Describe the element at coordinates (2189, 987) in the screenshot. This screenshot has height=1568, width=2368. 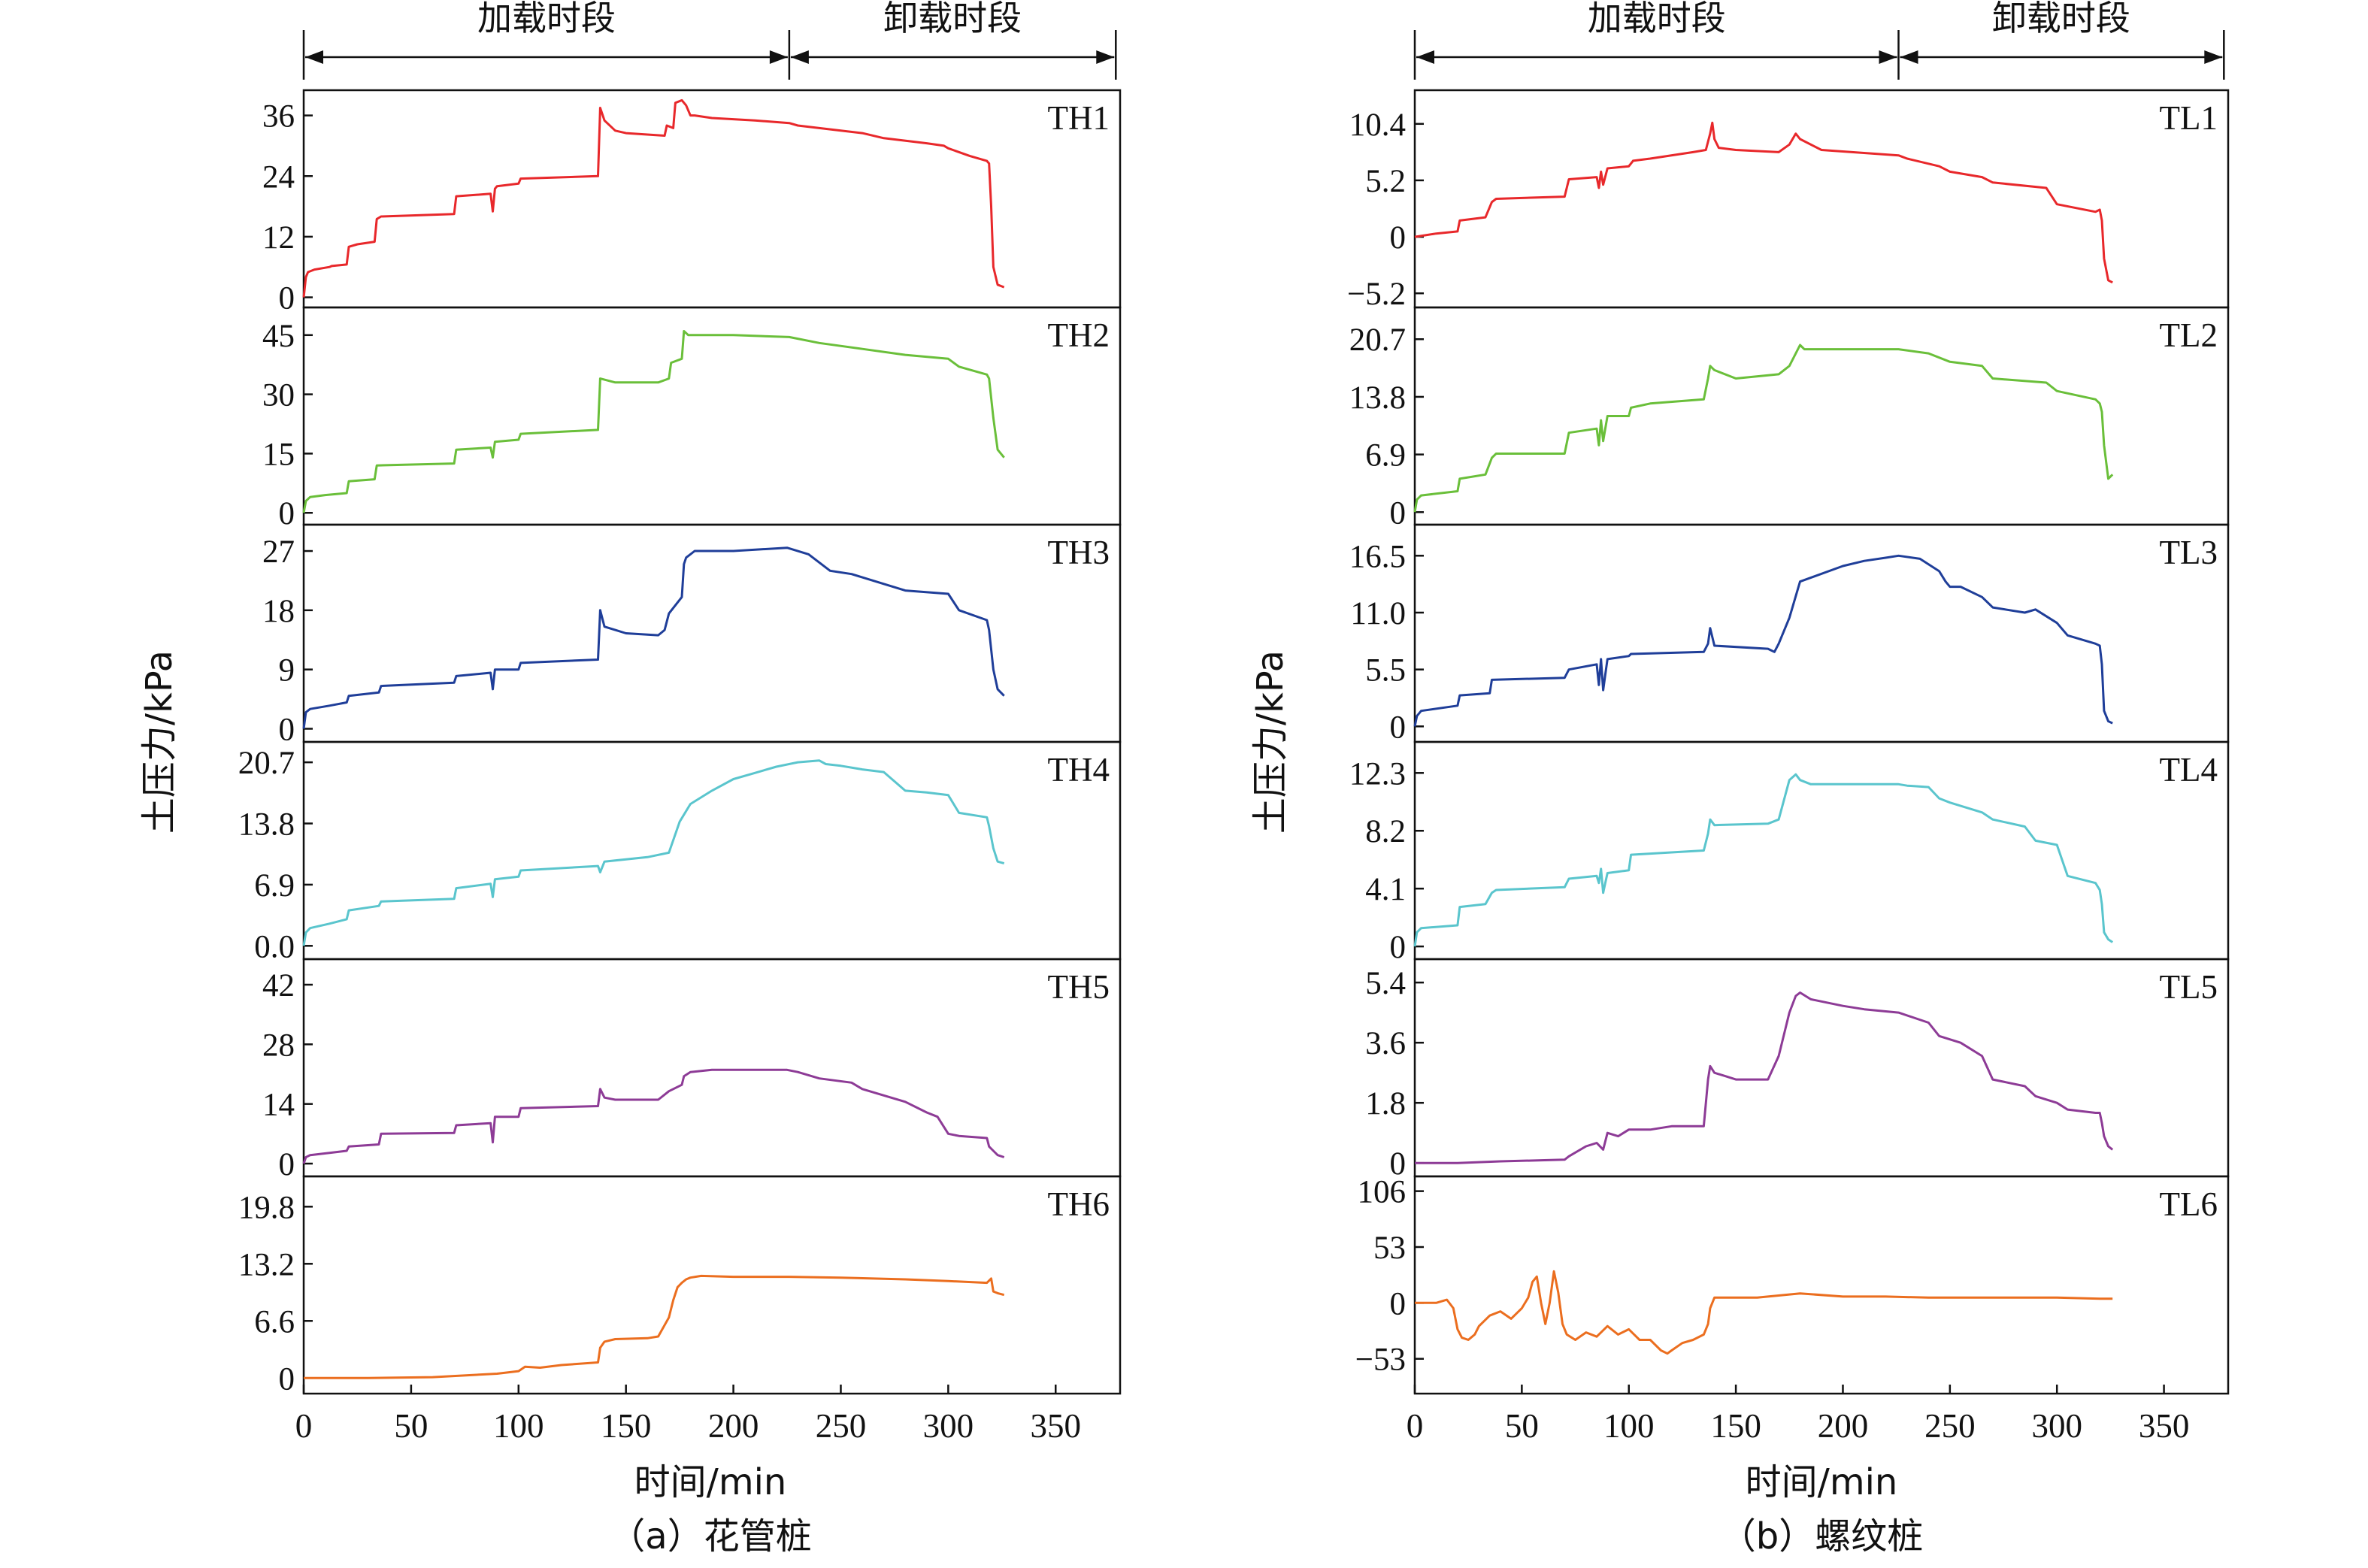
I see `panel-label: TL5` at that location.